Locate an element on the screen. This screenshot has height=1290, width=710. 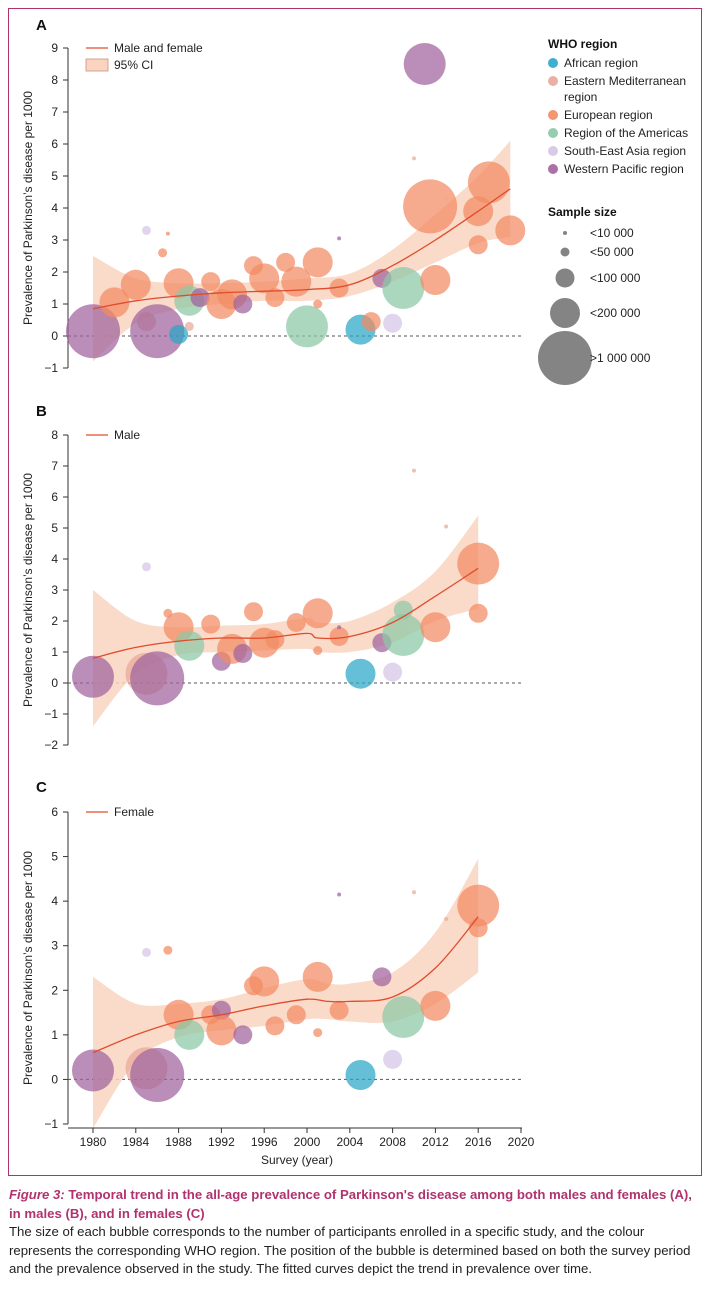
x-tick-label: 1992 is located at coordinates (221, 1142).